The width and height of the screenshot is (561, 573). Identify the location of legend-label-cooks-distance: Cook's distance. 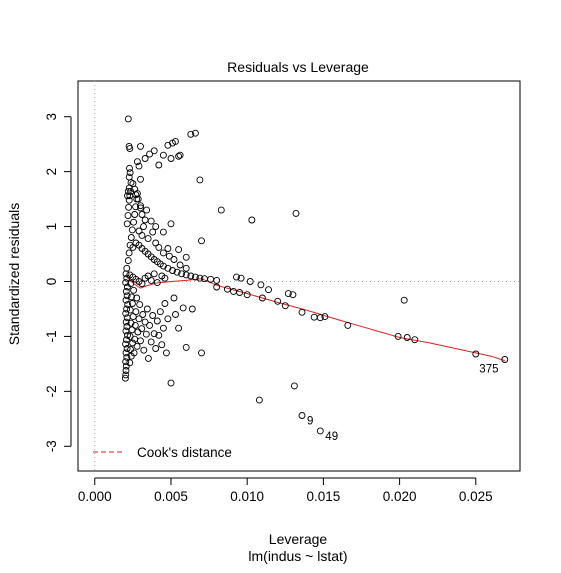
(184, 452).